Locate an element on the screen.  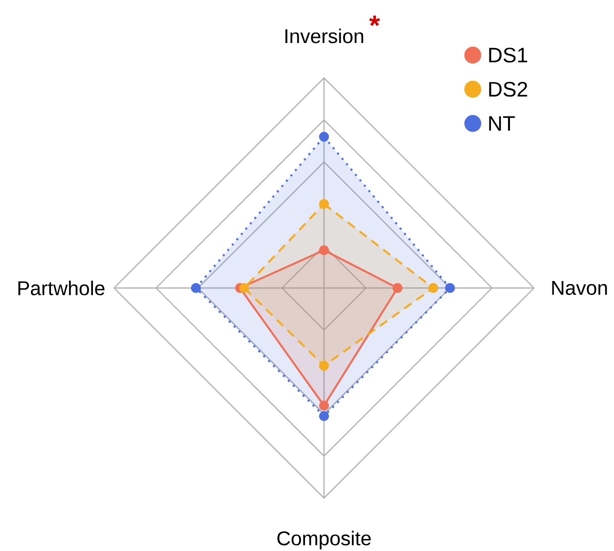
legend-label: NT is located at coordinates (502, 123).